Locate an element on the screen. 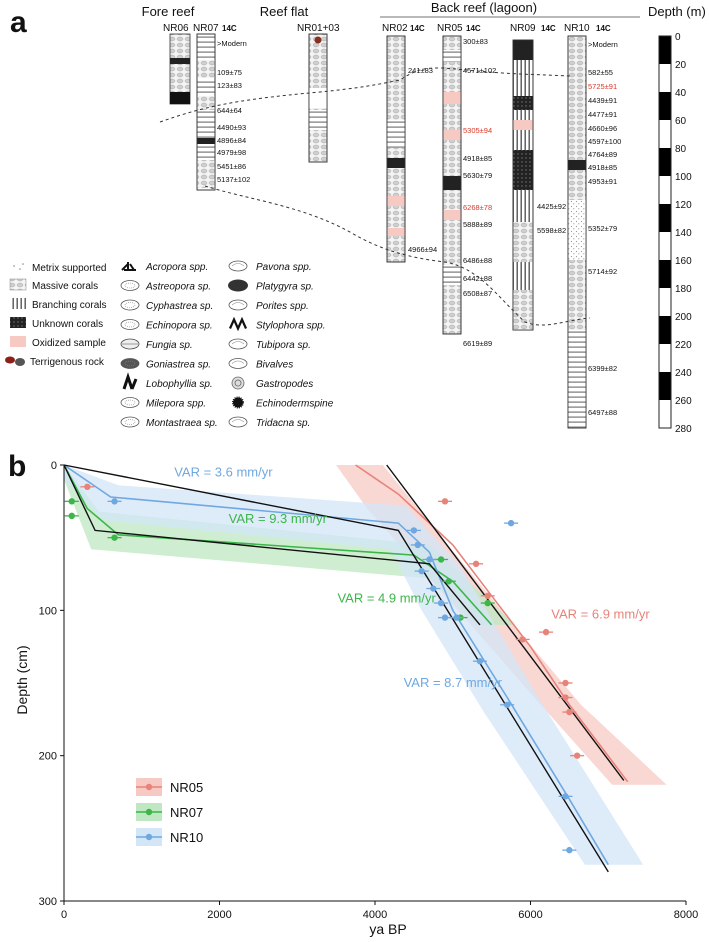 Image resolution: width=709 pixels, height=942 pixels. depth-tick-label: 180 is located at coordinates (683, 289).